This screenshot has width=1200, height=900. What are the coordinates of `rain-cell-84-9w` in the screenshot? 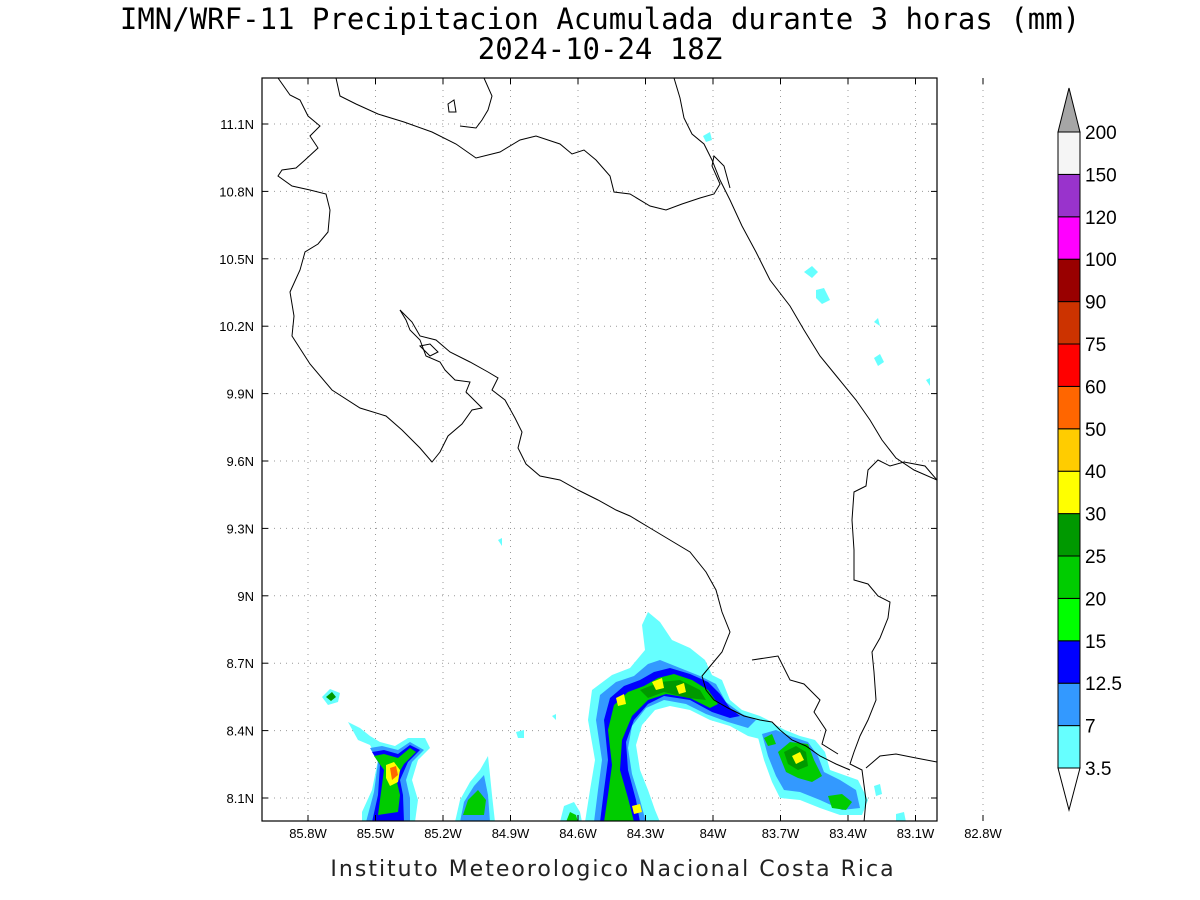 It's located at (475, 788).